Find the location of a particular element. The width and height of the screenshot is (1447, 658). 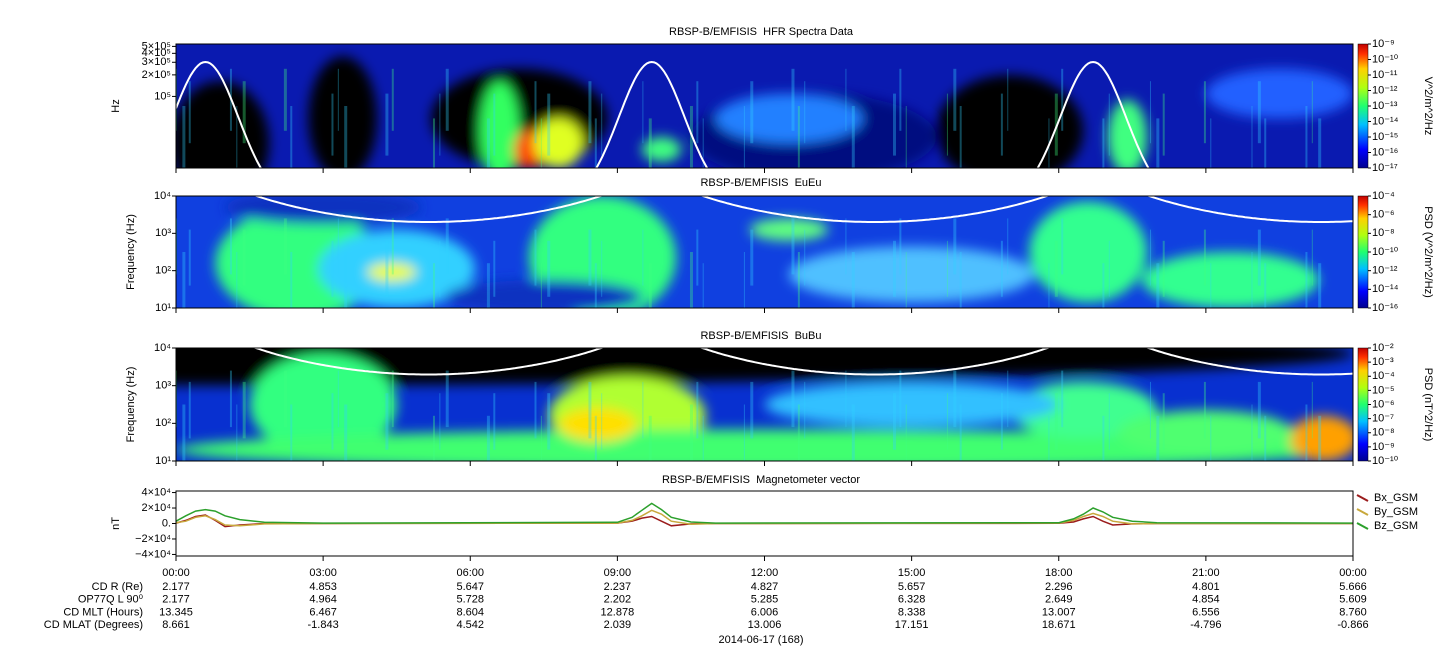

colorbar-tick-label: 10⁻³ is located at coordinates (1383, 362).